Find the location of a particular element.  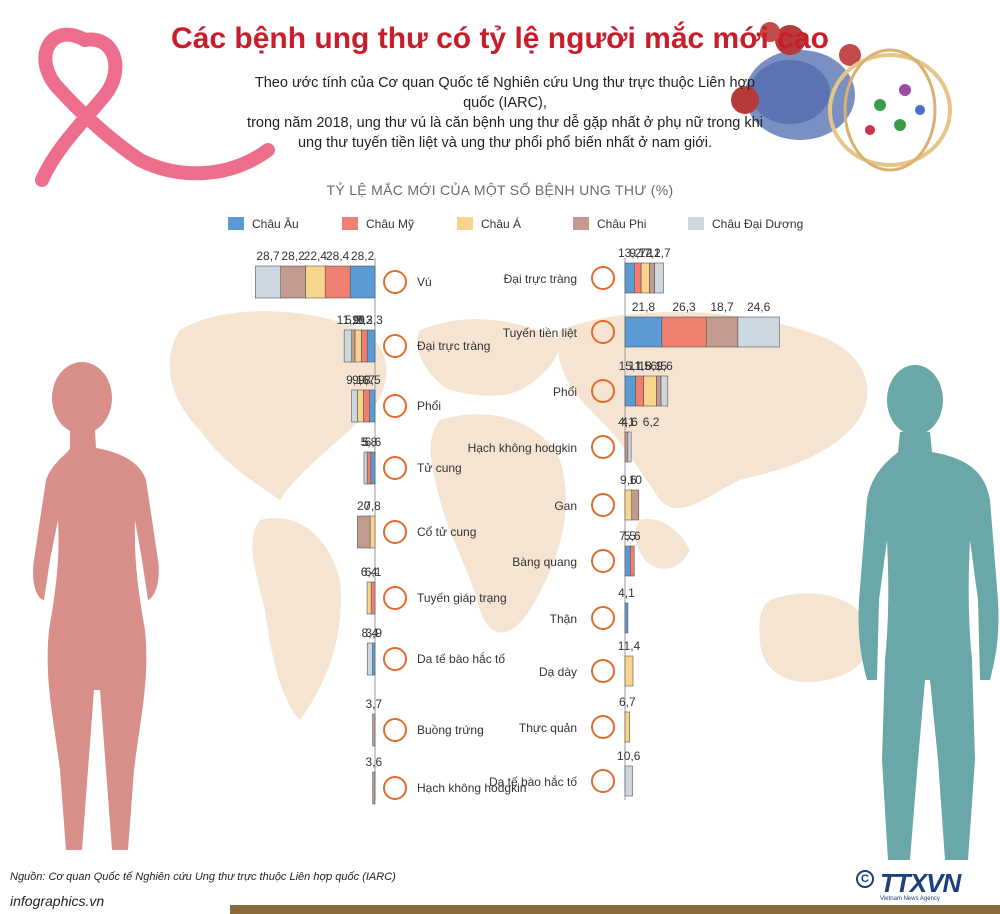

bladder-icon is located at coordinates (603, 561).